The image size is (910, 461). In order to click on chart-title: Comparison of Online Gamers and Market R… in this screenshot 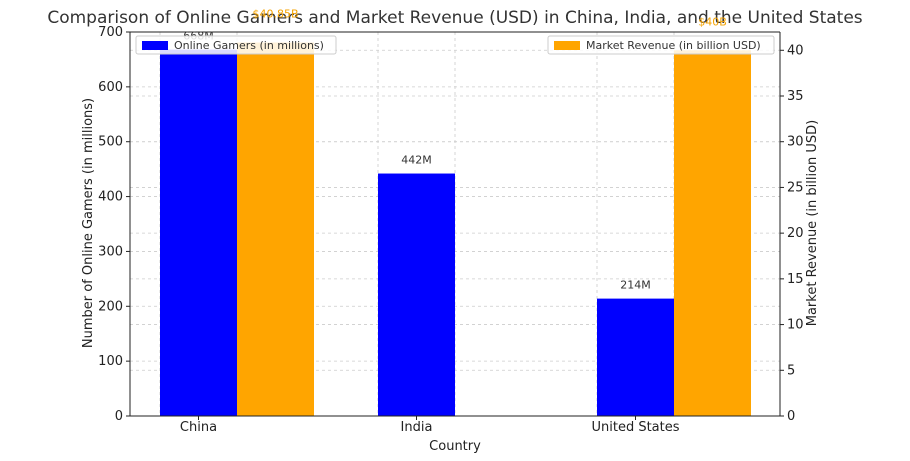, I will do `click(454, 18)`.